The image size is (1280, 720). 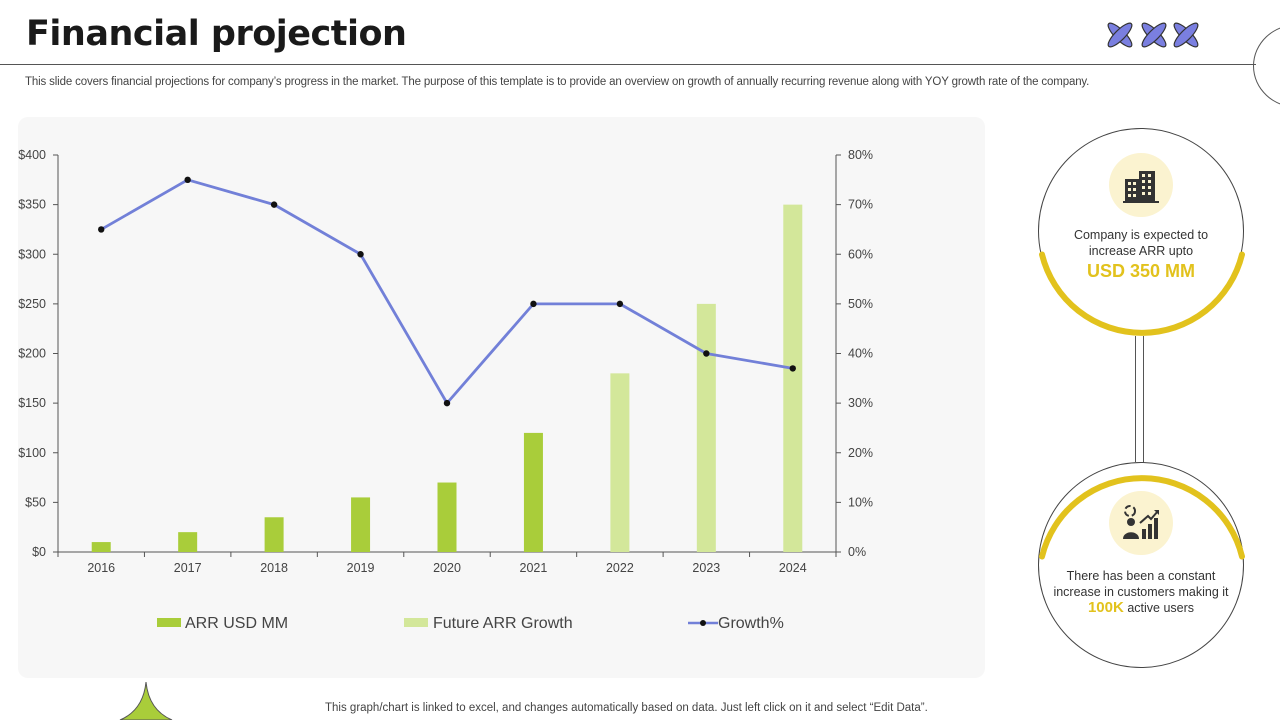 What do you see at coordinates (1141, 243) in the screenshot?
I see `highlight-description: Company is expected to increase ARR upto` at bounding box center [1141, 243].